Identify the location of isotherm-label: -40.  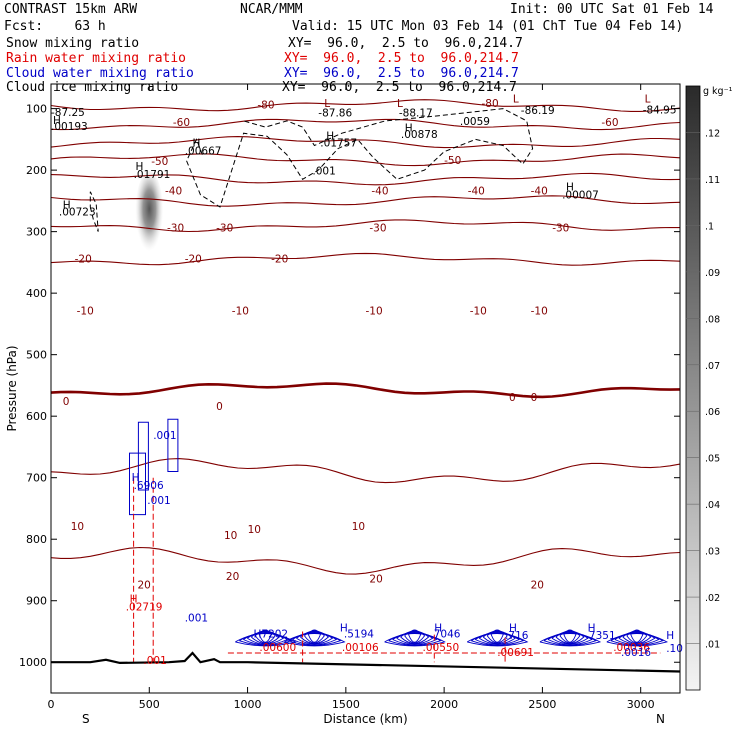
(476, 192).